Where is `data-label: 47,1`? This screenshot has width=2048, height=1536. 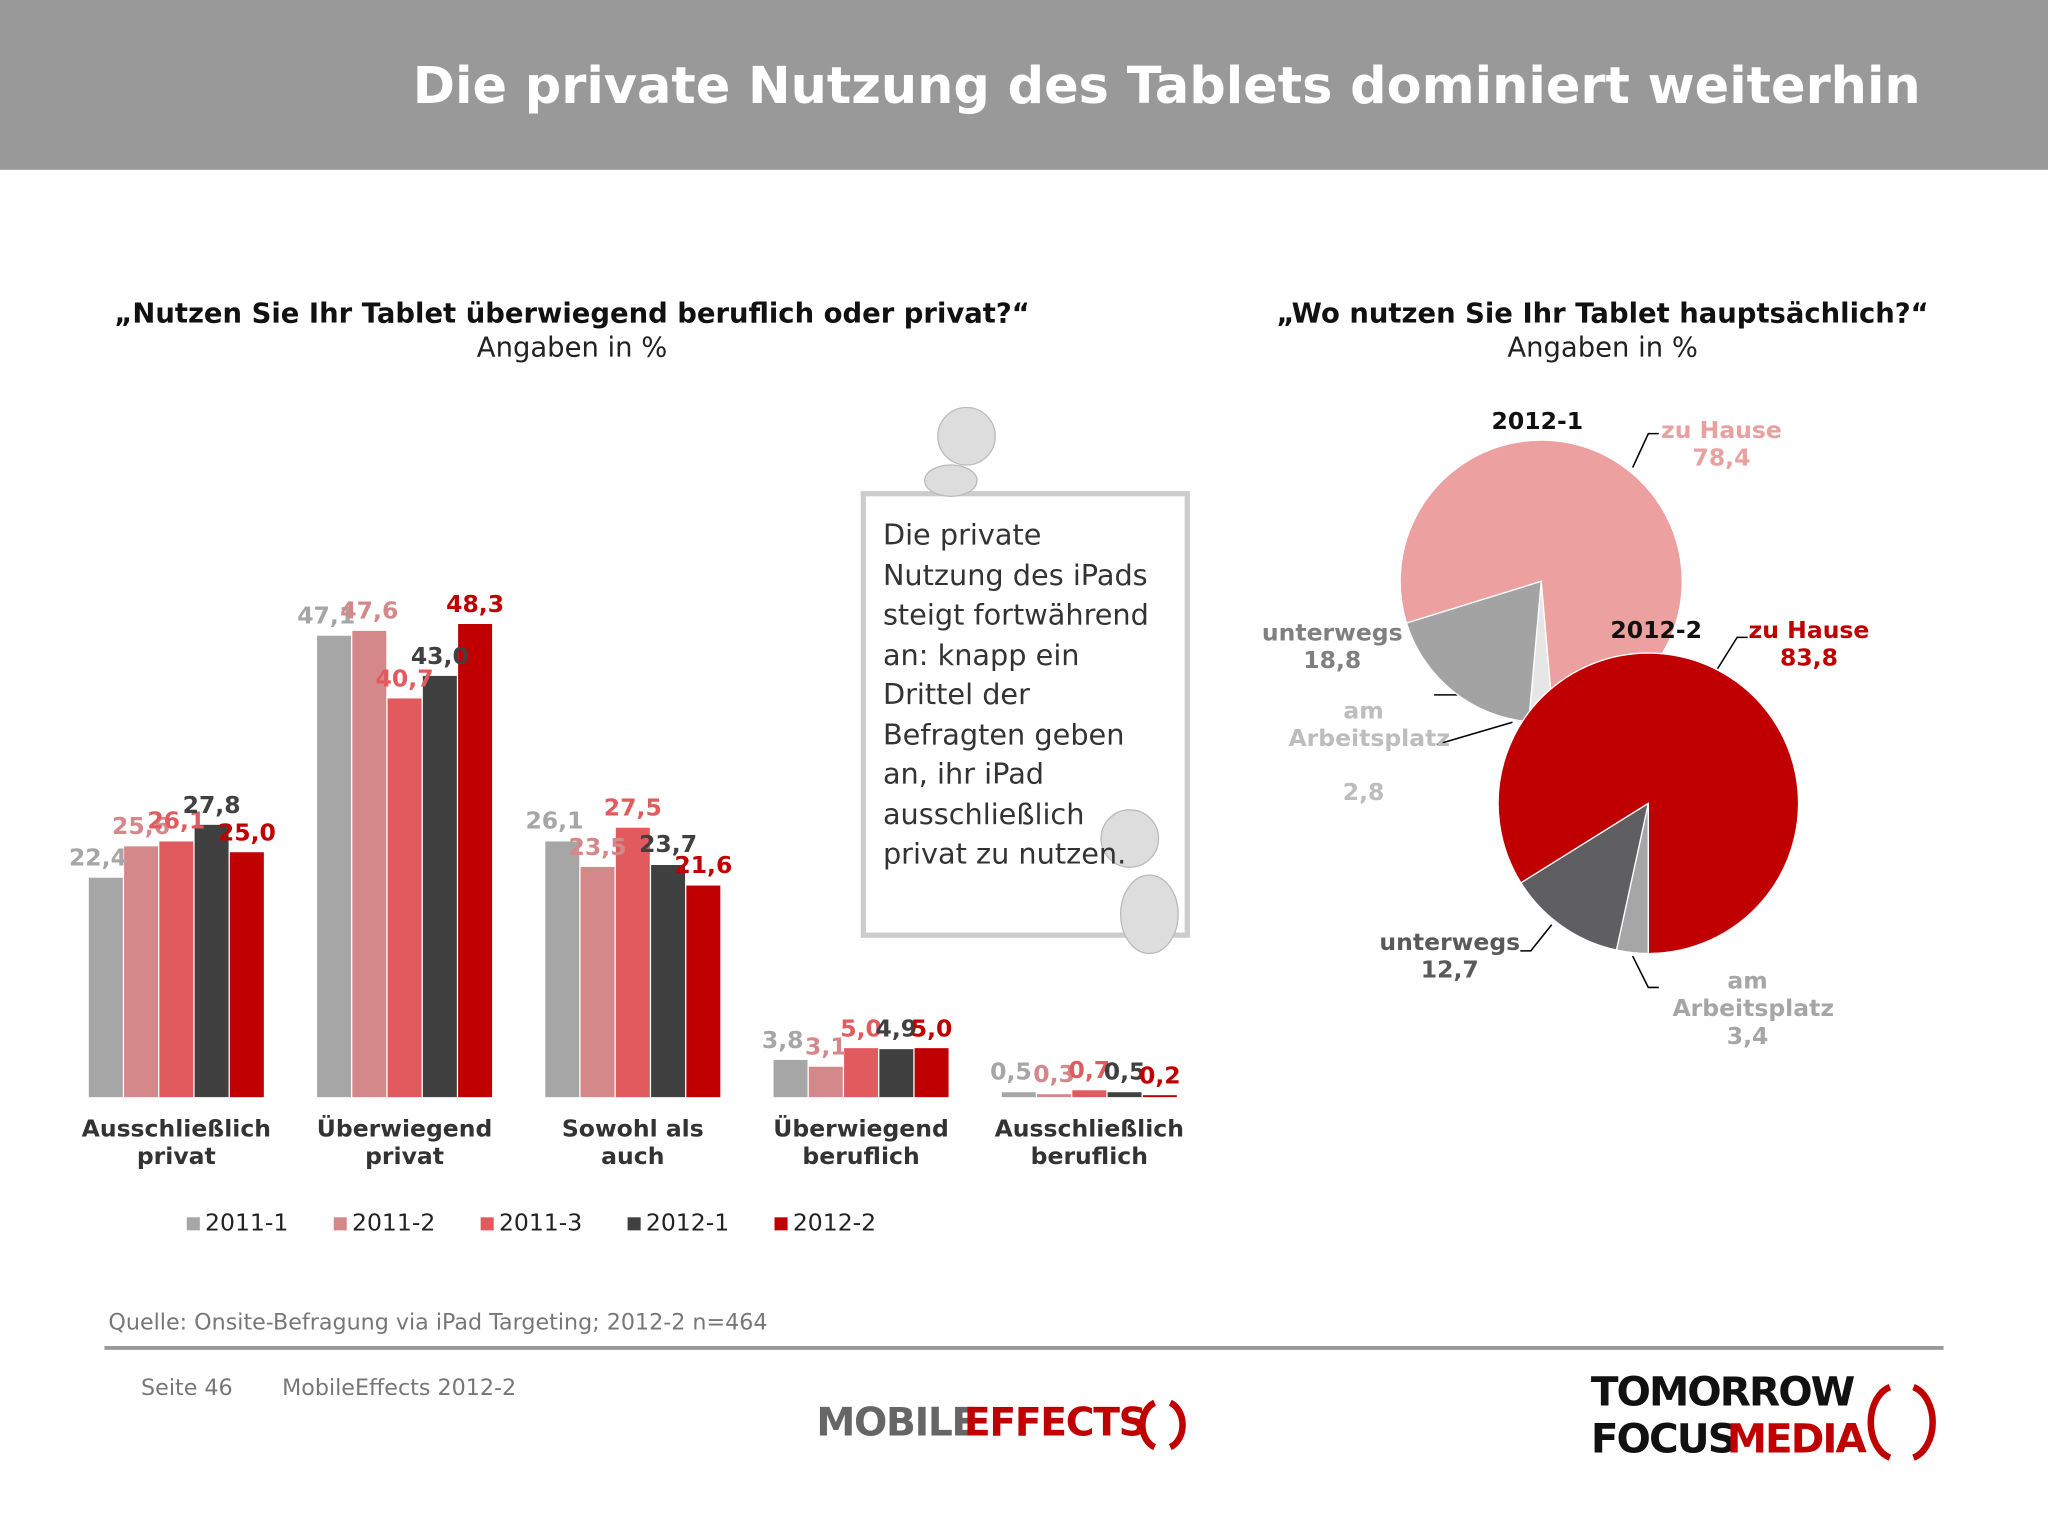 data-label: 47,1 is located at coordinates (326, 616).